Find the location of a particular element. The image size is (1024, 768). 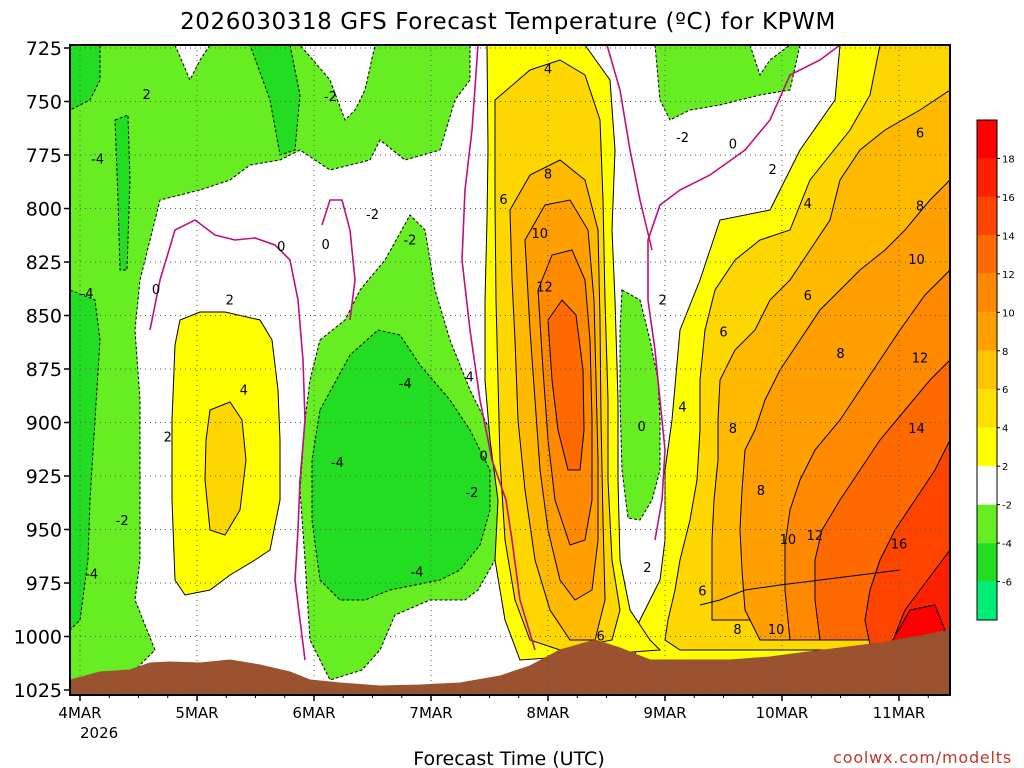

y-tick-label: 725 is located at coordinates (44, 49).